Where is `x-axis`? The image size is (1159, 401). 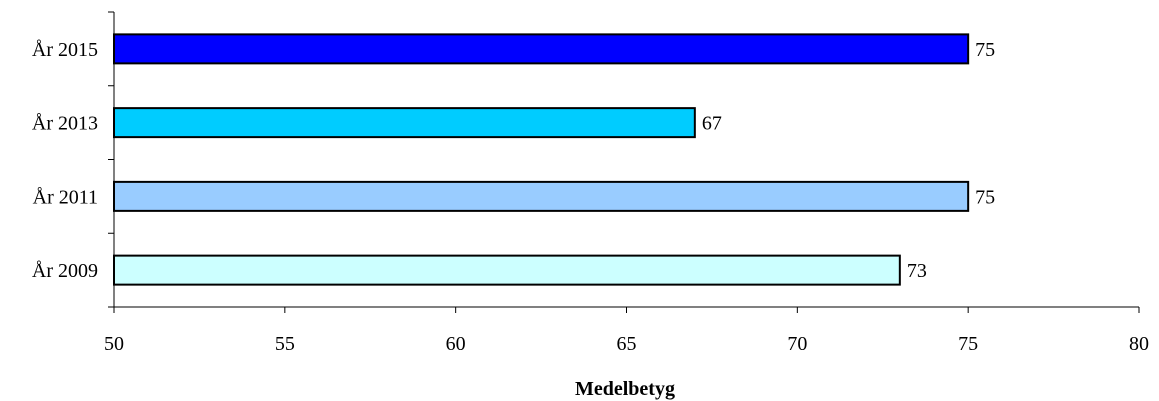
x-axis is located at coordinates (626, 309).